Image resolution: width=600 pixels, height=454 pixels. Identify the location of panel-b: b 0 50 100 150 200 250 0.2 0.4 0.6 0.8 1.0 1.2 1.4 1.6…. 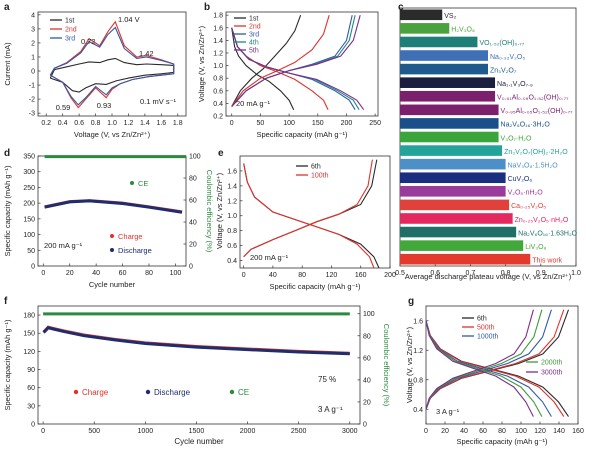
(289, 70).